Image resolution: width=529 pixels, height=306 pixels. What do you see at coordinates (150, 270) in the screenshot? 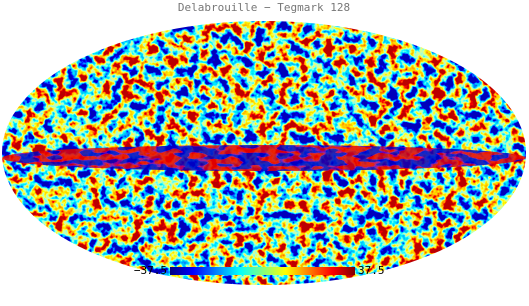
I see `colorbar-tick-label: −37.5` at bounding box center [150, 270].